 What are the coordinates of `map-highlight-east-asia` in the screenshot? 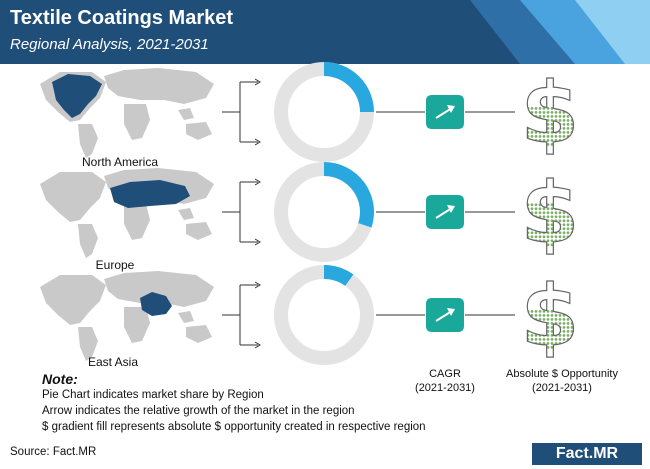 It's located at (156, 304).